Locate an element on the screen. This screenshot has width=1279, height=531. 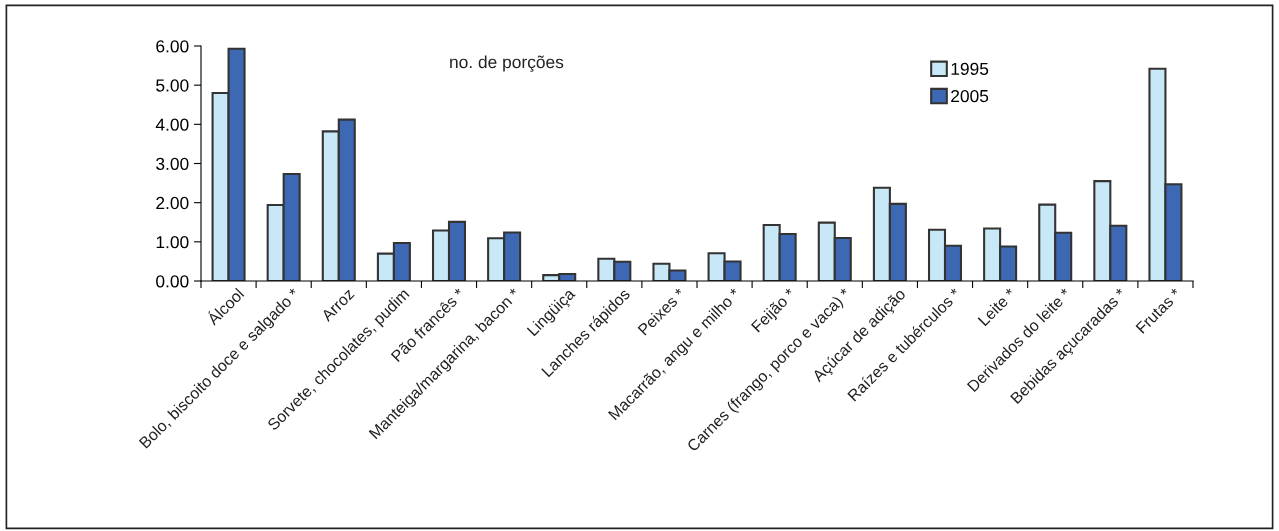
legend-label: 1995 is located at coordinates (970, 68).